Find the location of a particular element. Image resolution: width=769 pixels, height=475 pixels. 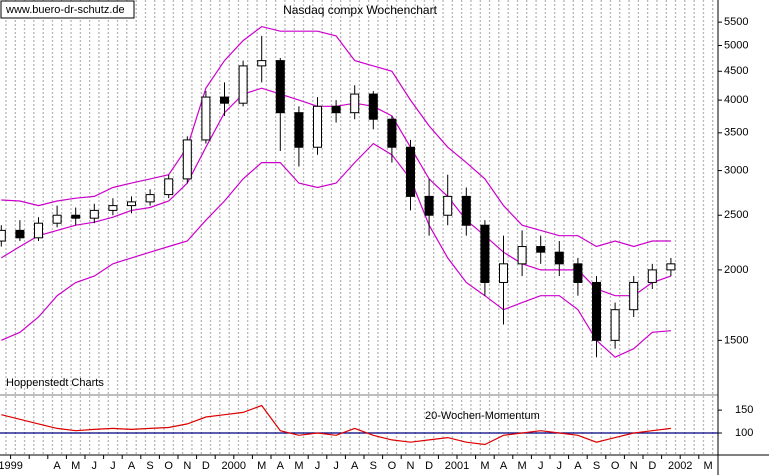

x-tick-label: 2001 is located at coordinates (457, 466).